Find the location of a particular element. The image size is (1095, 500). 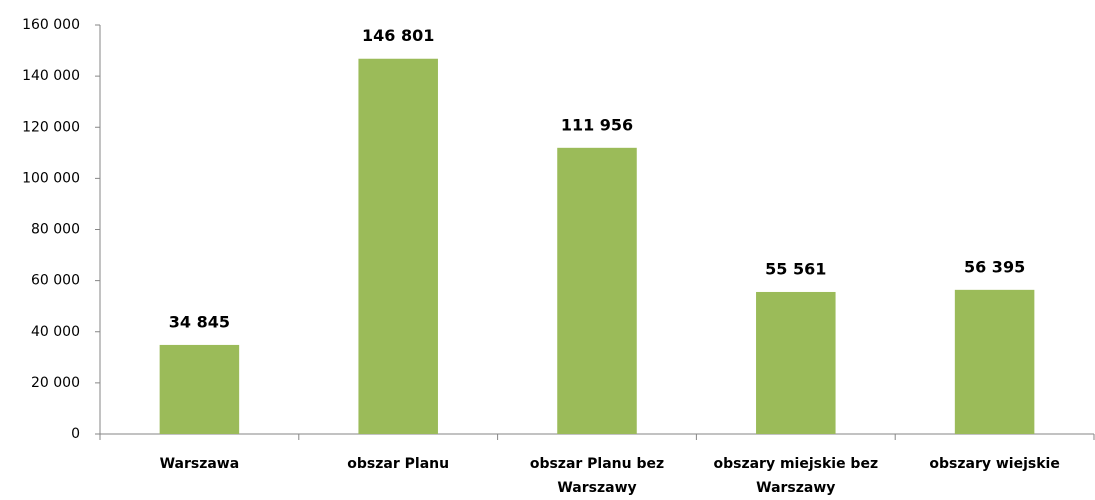

x-tick-label: obszary miejskie bez Warszawy is located at coordinates (796, 476).